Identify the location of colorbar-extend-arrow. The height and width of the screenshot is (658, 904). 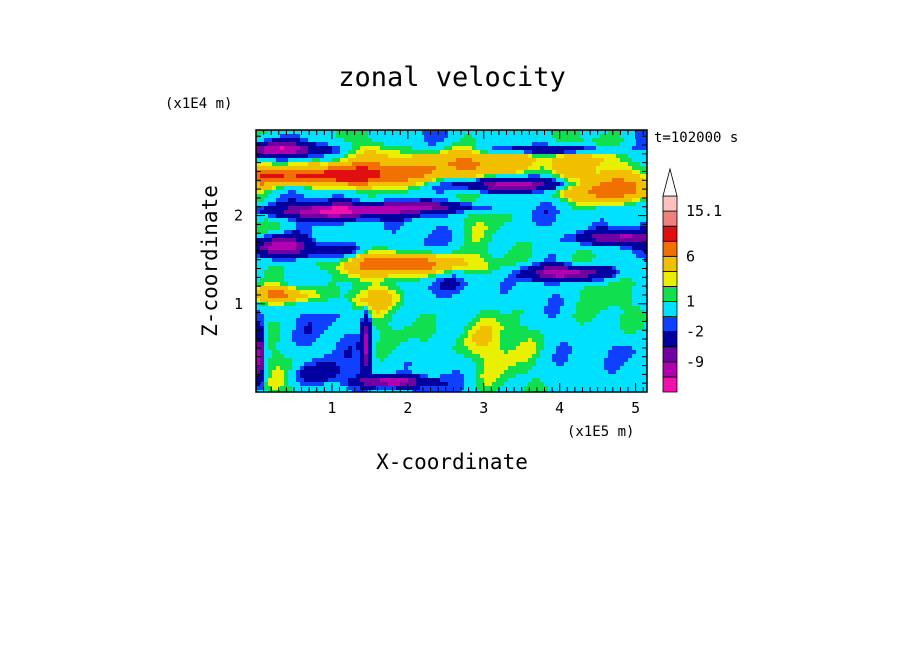
(670, 182).